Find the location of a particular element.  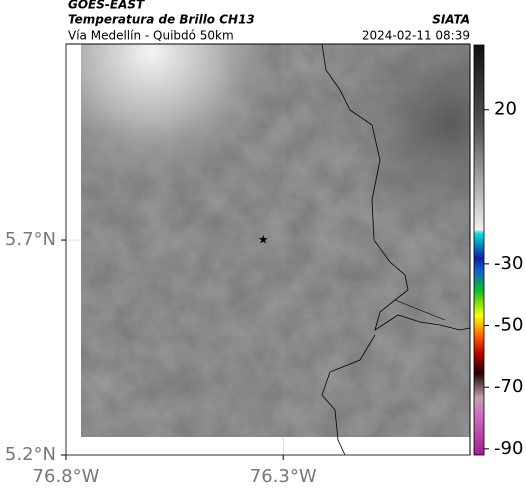

colorbar is located at coordinates (479, 250).